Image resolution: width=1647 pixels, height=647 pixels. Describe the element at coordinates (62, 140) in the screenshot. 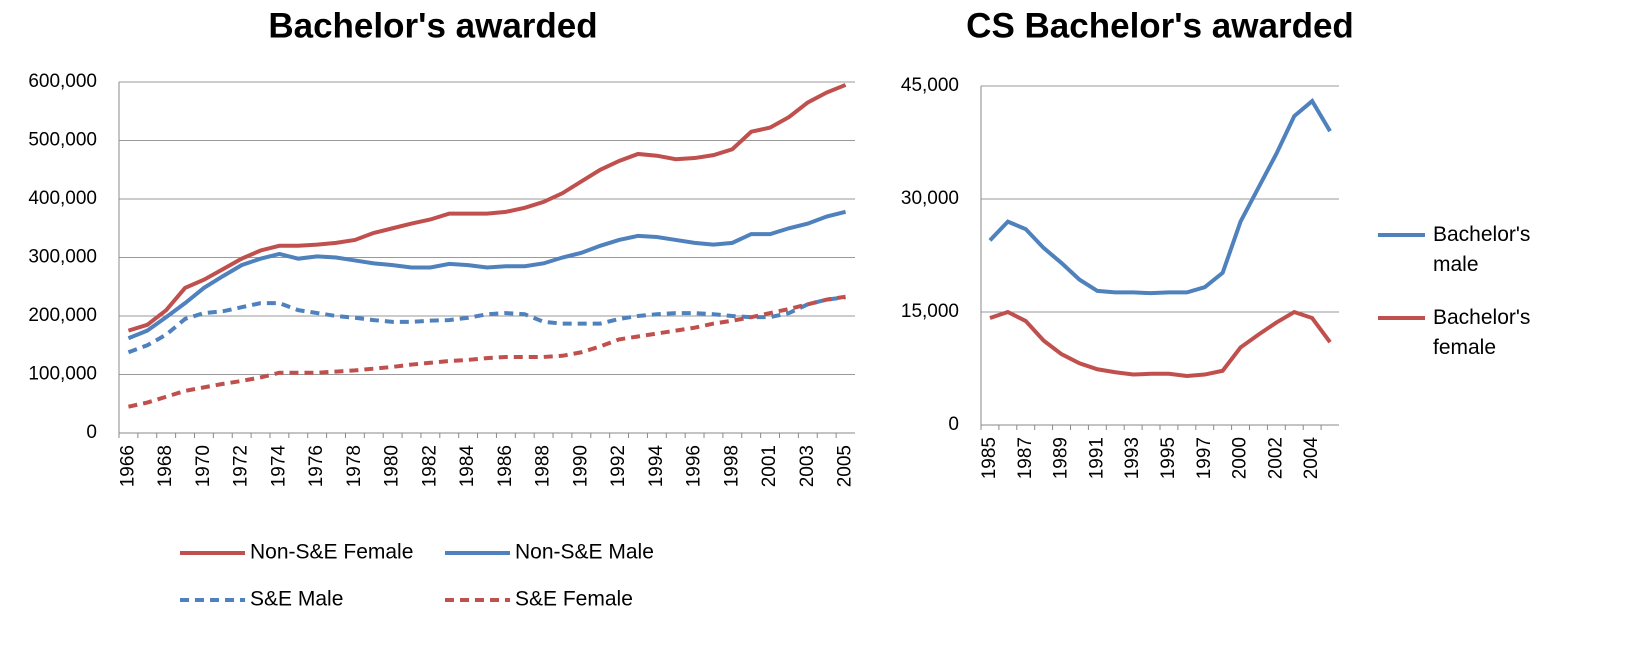

I see `y-tick-label: 500,000` at that location.